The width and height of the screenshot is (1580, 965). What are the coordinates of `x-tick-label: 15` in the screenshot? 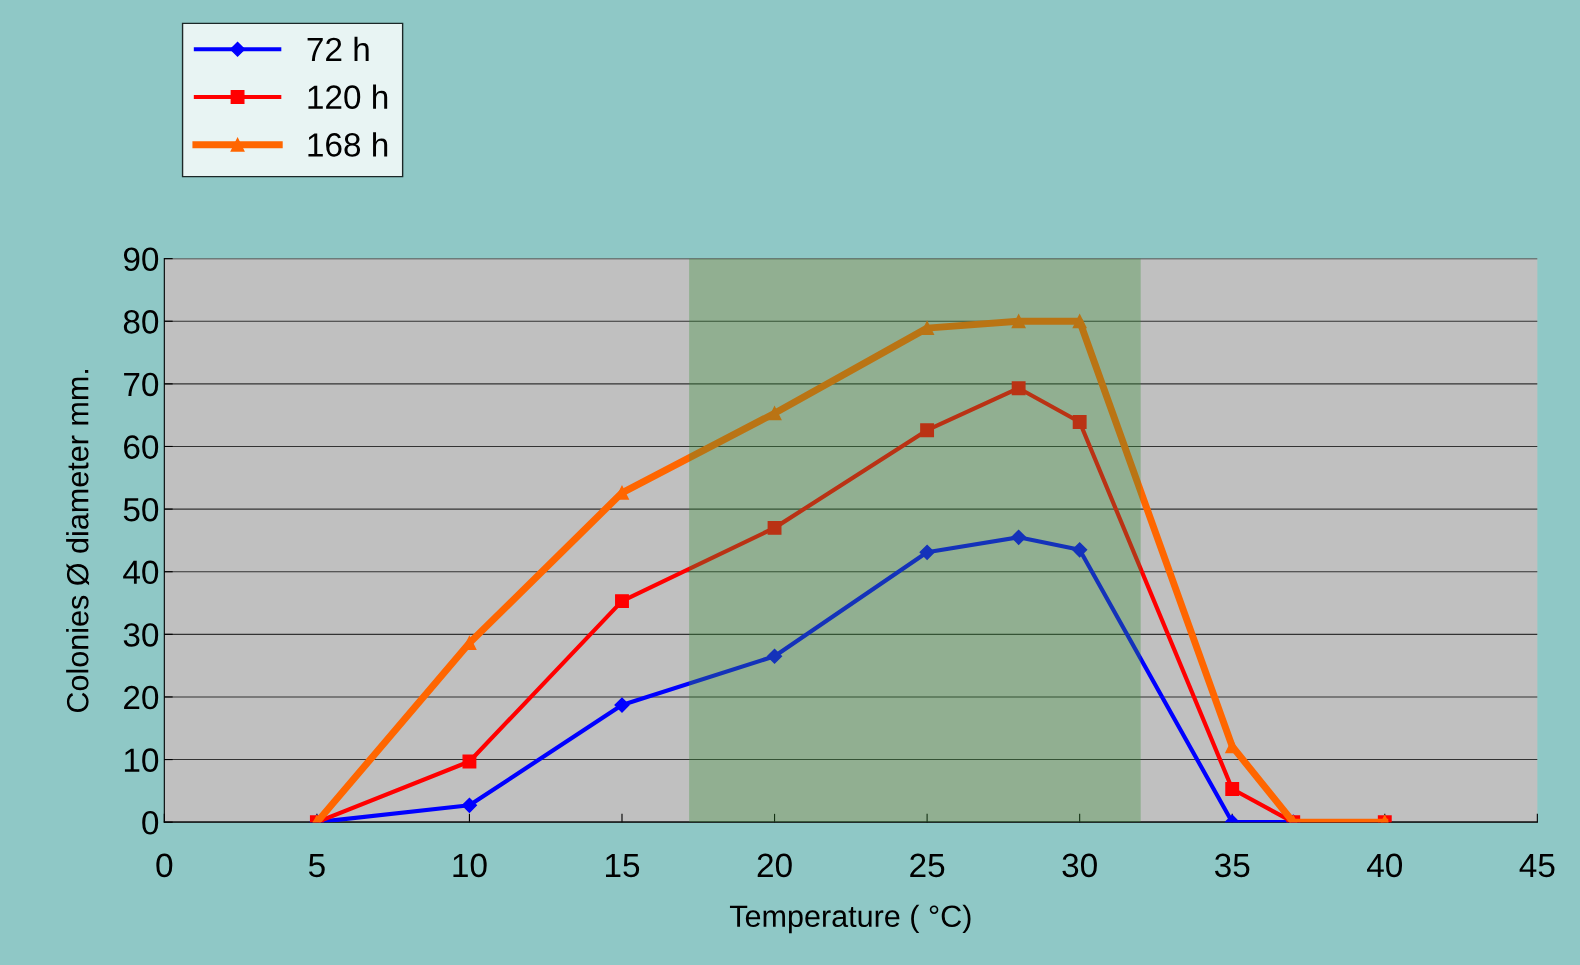 It's located at (623, 865).